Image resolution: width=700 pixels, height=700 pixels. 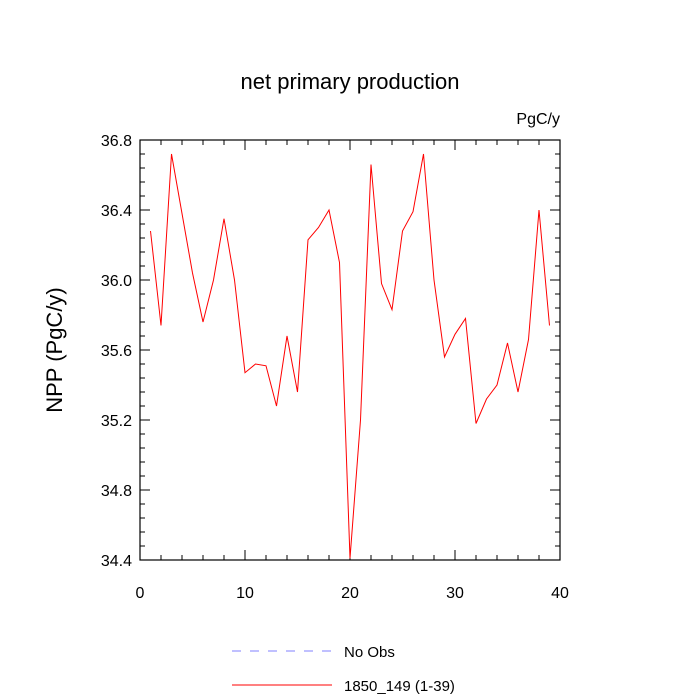 What do you see at coordinates (560, 593) in the screenshot?
I see `x-tick-label: 40` at bounding box center [560, 593].